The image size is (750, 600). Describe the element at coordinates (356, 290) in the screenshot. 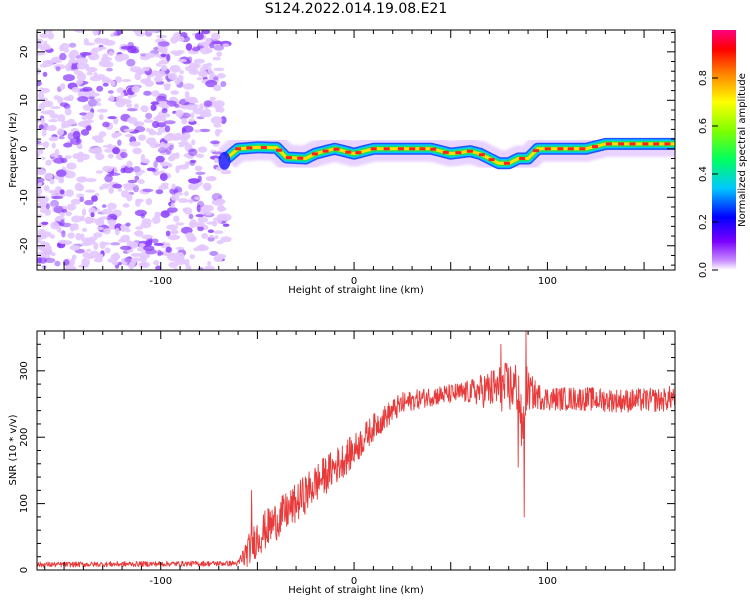

I see `spectrogram-xlabel: Height of straight line (km)` at that location.